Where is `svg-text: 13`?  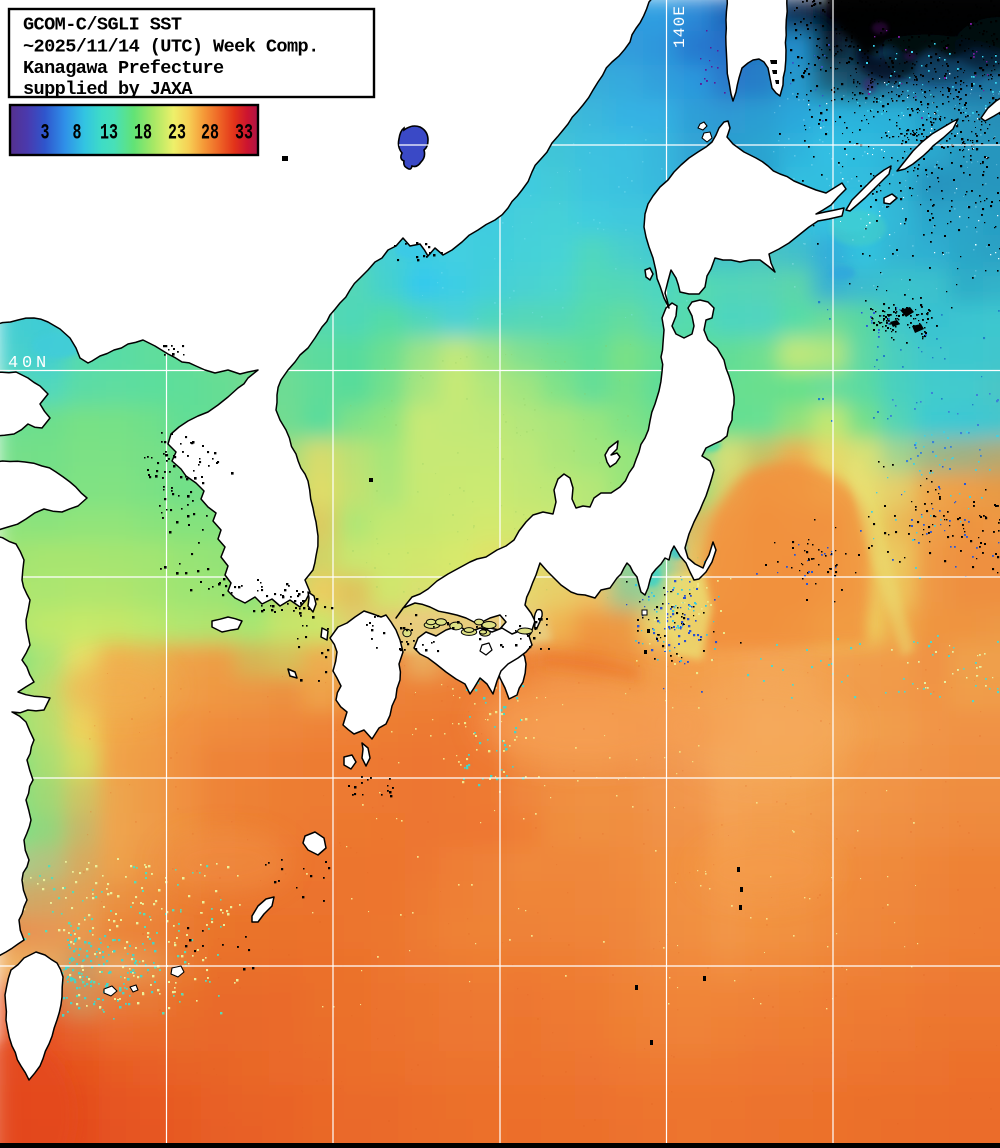
svg-text: 13 is located at coordinates (109, 133).